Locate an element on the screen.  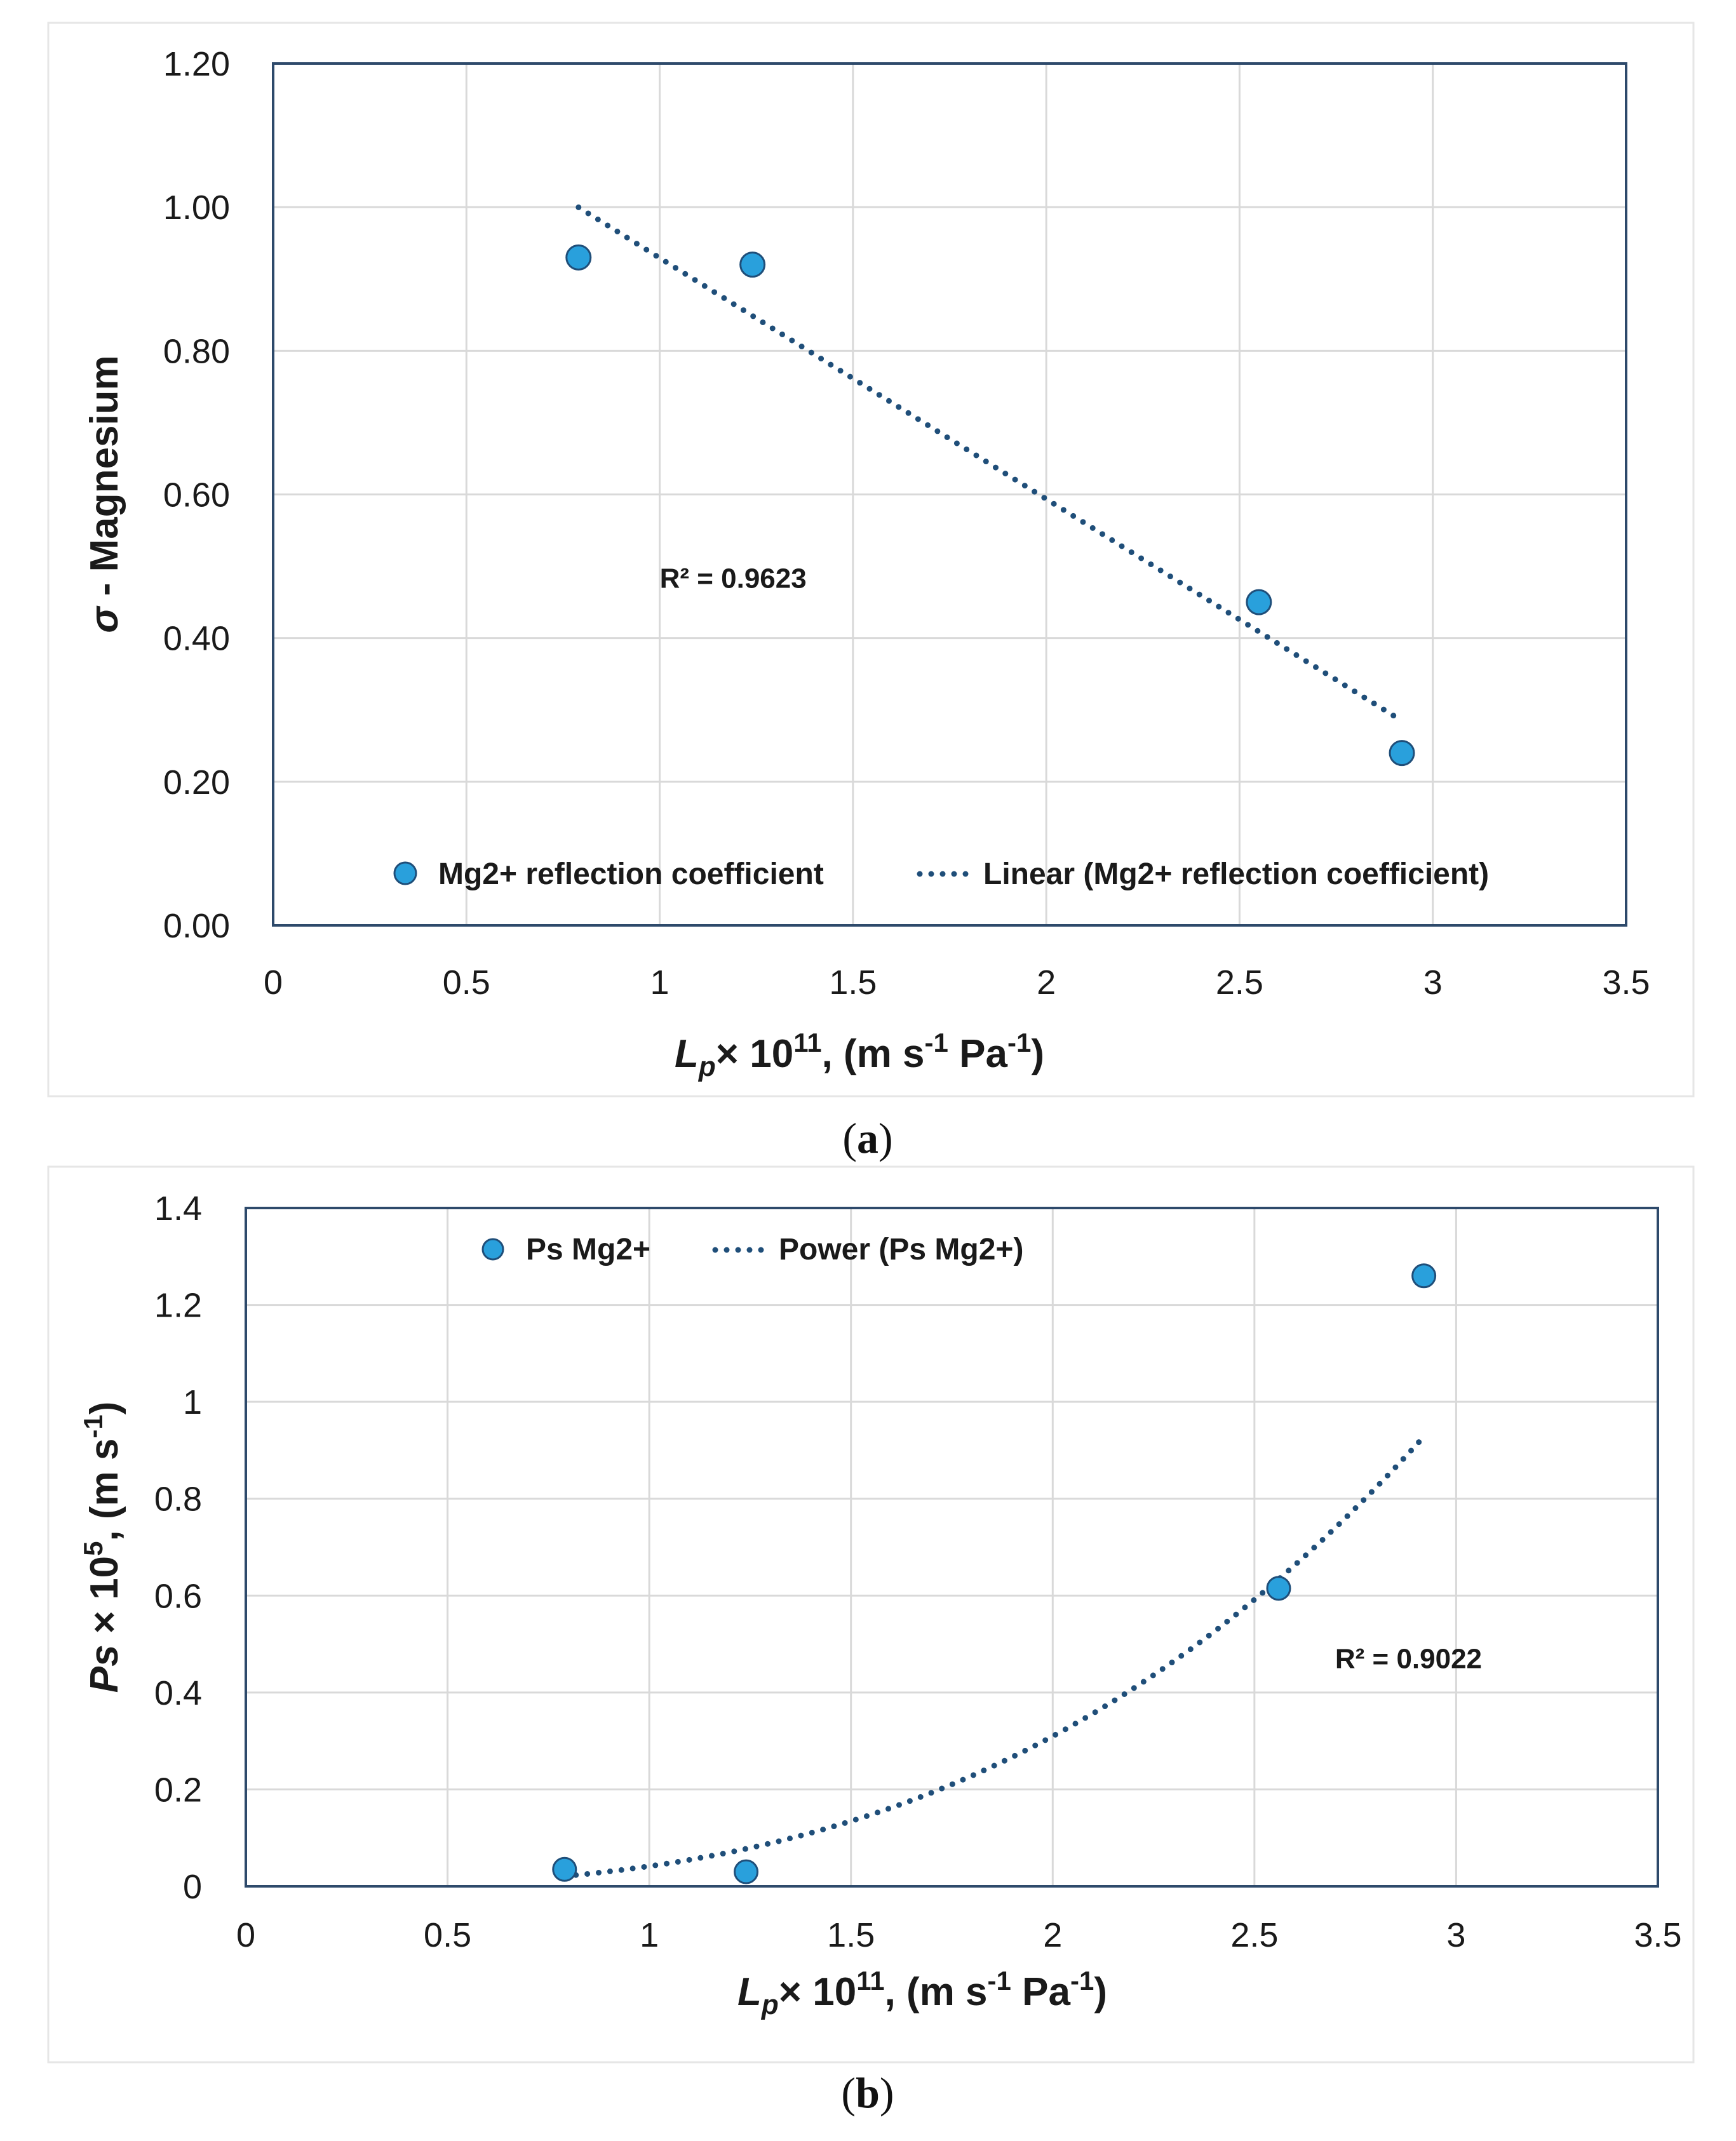
panel-a-y-tick-labels: 0.00 0.20 0.40 0.60 0.80 1.00 1.20 is located at coordinates (196, 495).